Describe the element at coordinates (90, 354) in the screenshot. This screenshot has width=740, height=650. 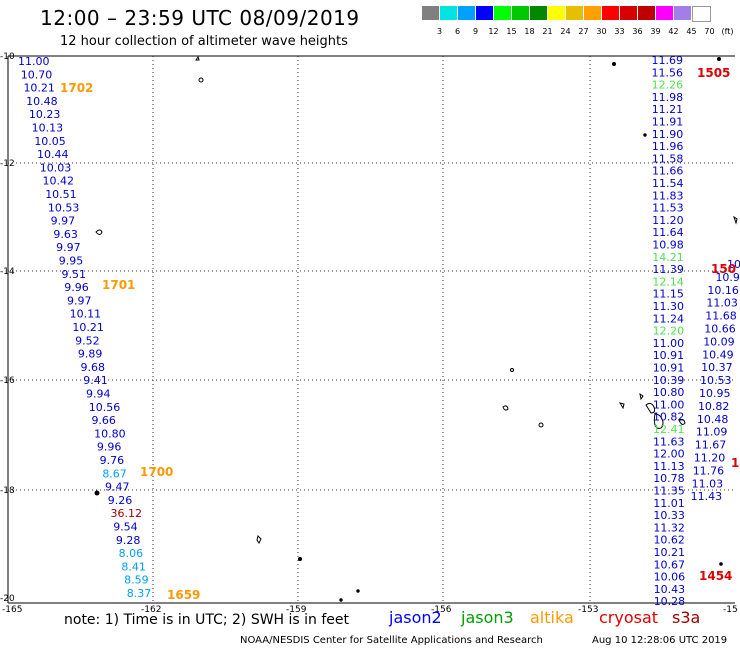
I see `wave-height-value: 9.89` at that location.